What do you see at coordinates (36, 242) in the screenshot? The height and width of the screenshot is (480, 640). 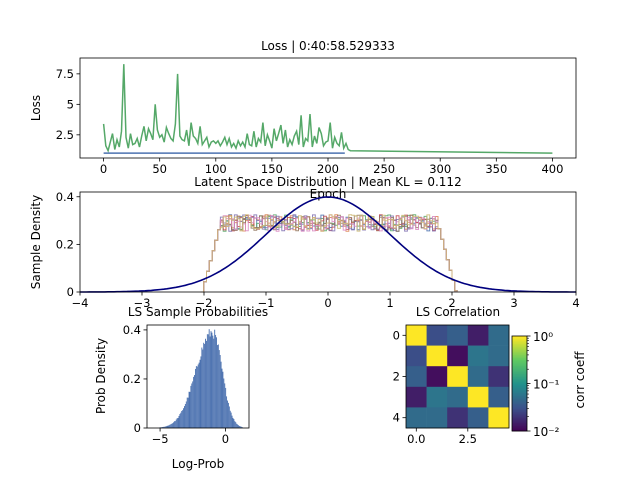 I see `latent-ylabel: Sample Density` at bounding box center [36, 242].